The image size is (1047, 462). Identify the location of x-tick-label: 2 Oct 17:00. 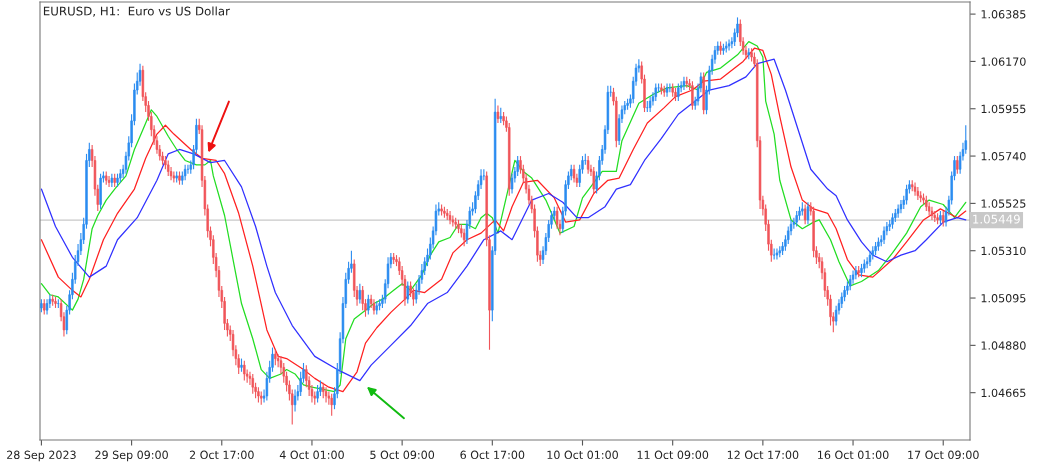
(221, 455).